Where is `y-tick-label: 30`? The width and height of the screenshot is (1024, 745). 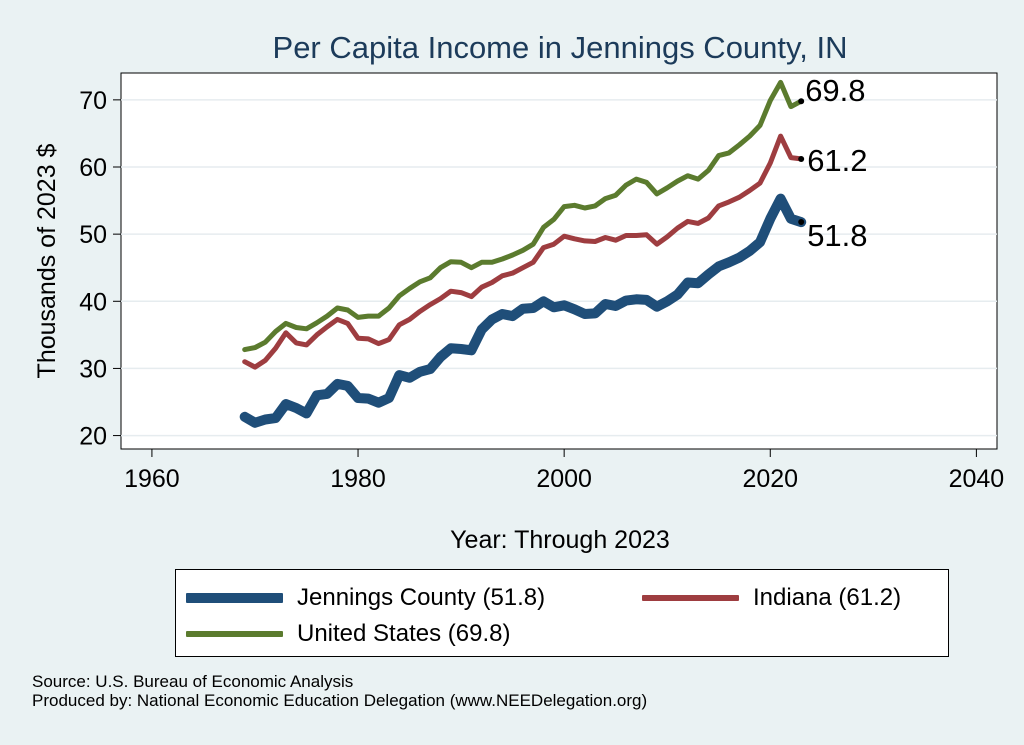
y-tick-label: 30 is located at coordinates (93, 369).